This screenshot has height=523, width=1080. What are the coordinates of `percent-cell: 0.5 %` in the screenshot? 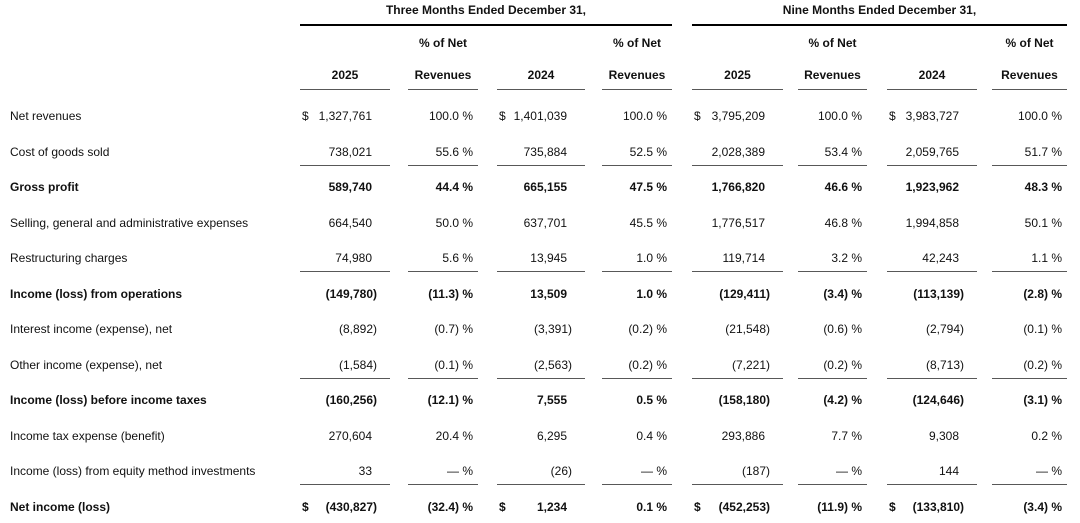 It's located at (651, 400).